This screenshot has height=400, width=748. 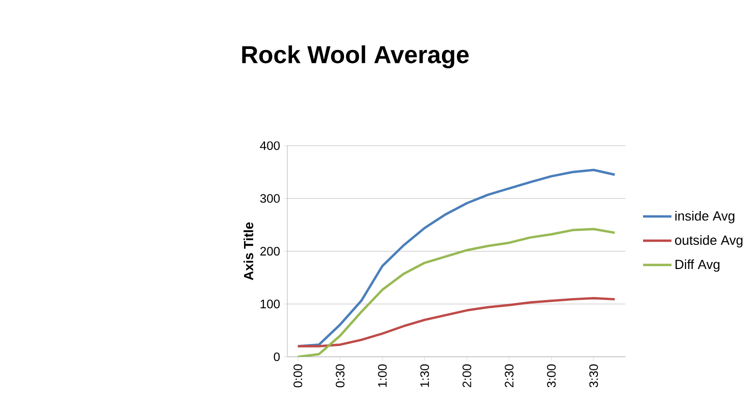 I want to click on x-tick-label: 0:00, so click(x=298, y=376).